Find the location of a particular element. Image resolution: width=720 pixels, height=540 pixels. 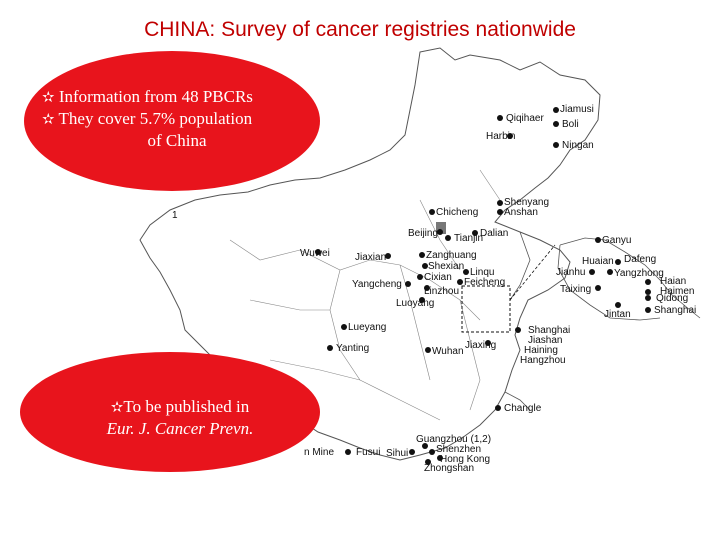

city-shanghai-inset: Shanghai is located at coordinates (675, 310).